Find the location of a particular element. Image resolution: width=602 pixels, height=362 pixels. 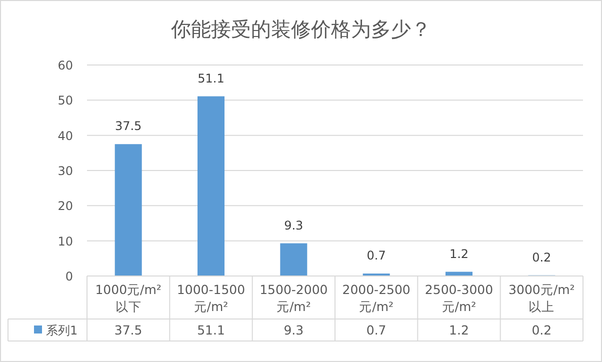

x-tick-label: 3000元/m² 以上 is located at coordinates (541, 298).